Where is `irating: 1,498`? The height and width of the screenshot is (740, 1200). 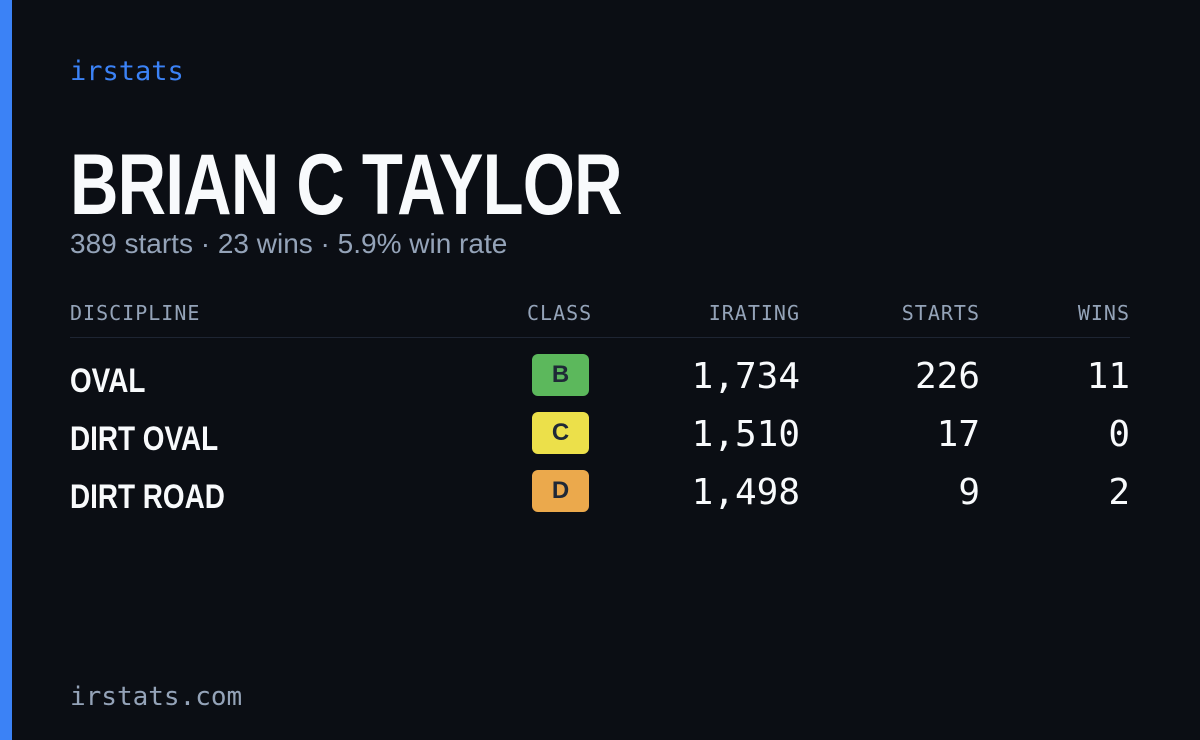
irating: 1,498 is located at coordinates (745, 492).